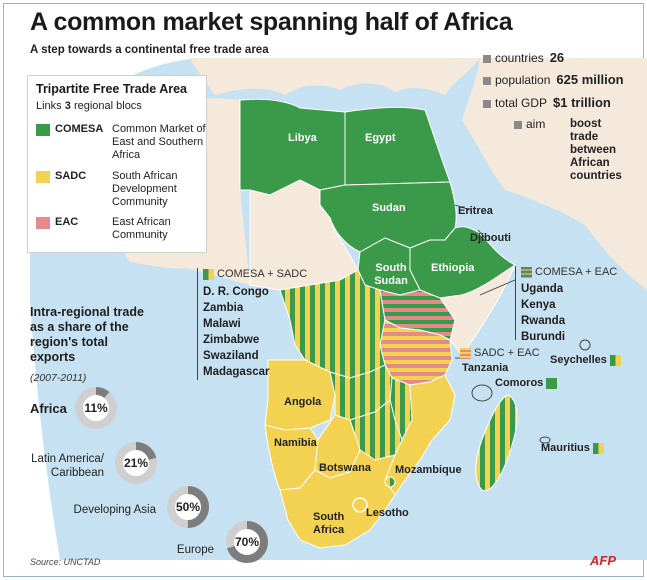  What do you see at coordinates (596, 150) in the screenshot?
I see `stat-aim-value: boost trade between African countries` at bounding box center [596, 150].